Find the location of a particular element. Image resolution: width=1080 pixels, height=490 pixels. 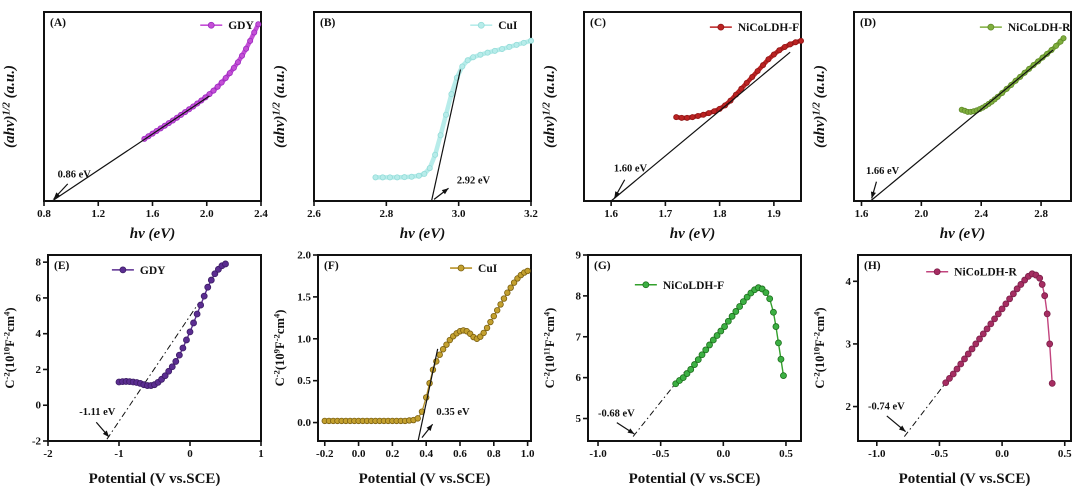

y-tick-label: 0.5 is located at coordinates (304, 381).